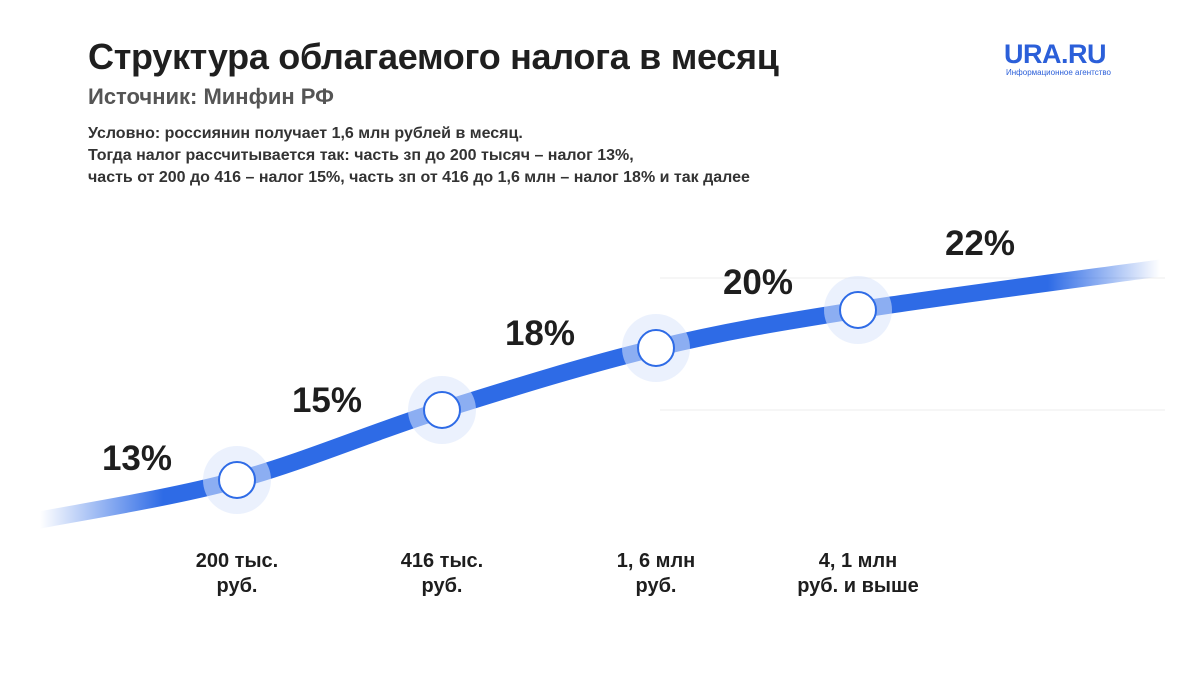 The width and height of the screenshot is (1200, 696). I want to click on rate-label: 18%, so click(540, 333).